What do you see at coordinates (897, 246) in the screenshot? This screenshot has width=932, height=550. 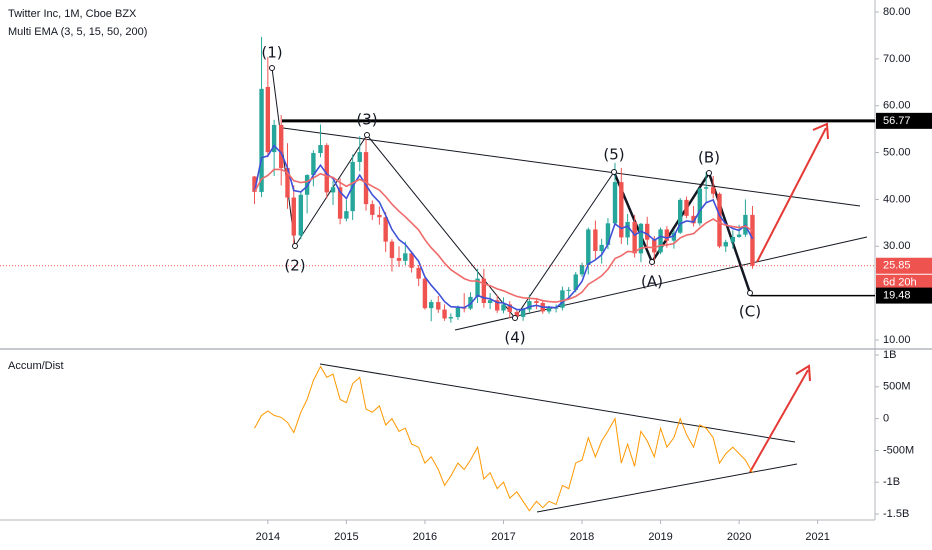 I see `y-tick-label: 30.00` at bounding box center [897, 246].